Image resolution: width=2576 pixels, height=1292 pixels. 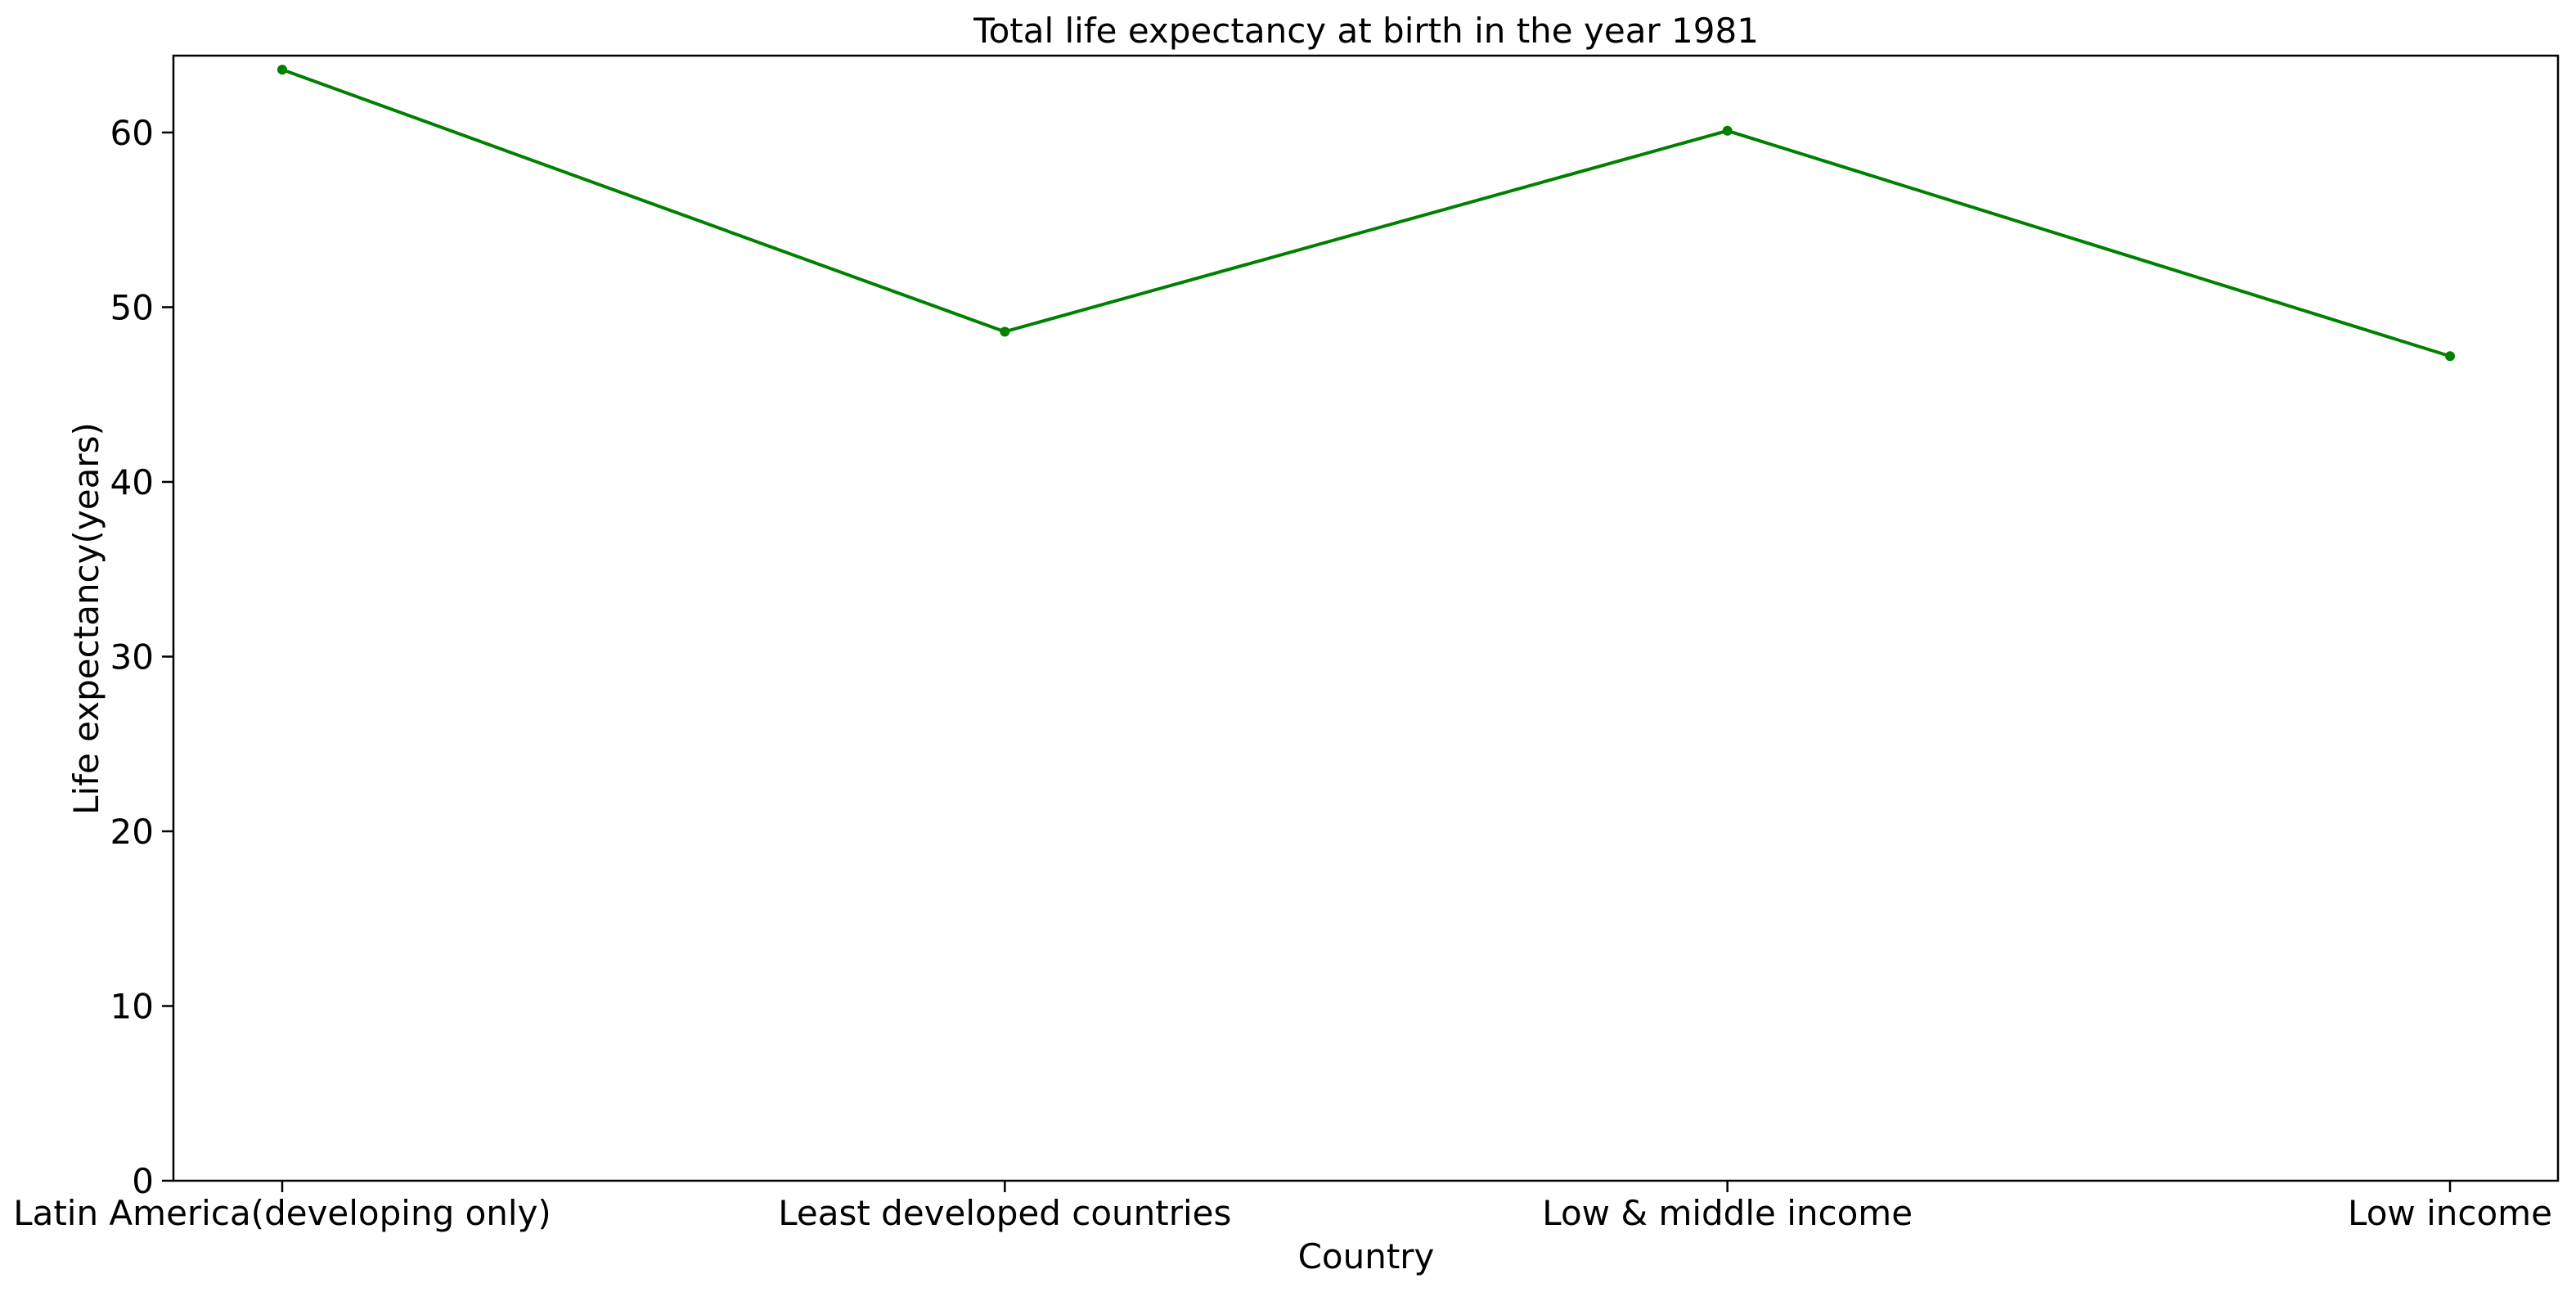 What do you see at coordinates (132, 1006) in the screenshot?
I see `y-tick-label: 10` at bounding box center [132, 1006].